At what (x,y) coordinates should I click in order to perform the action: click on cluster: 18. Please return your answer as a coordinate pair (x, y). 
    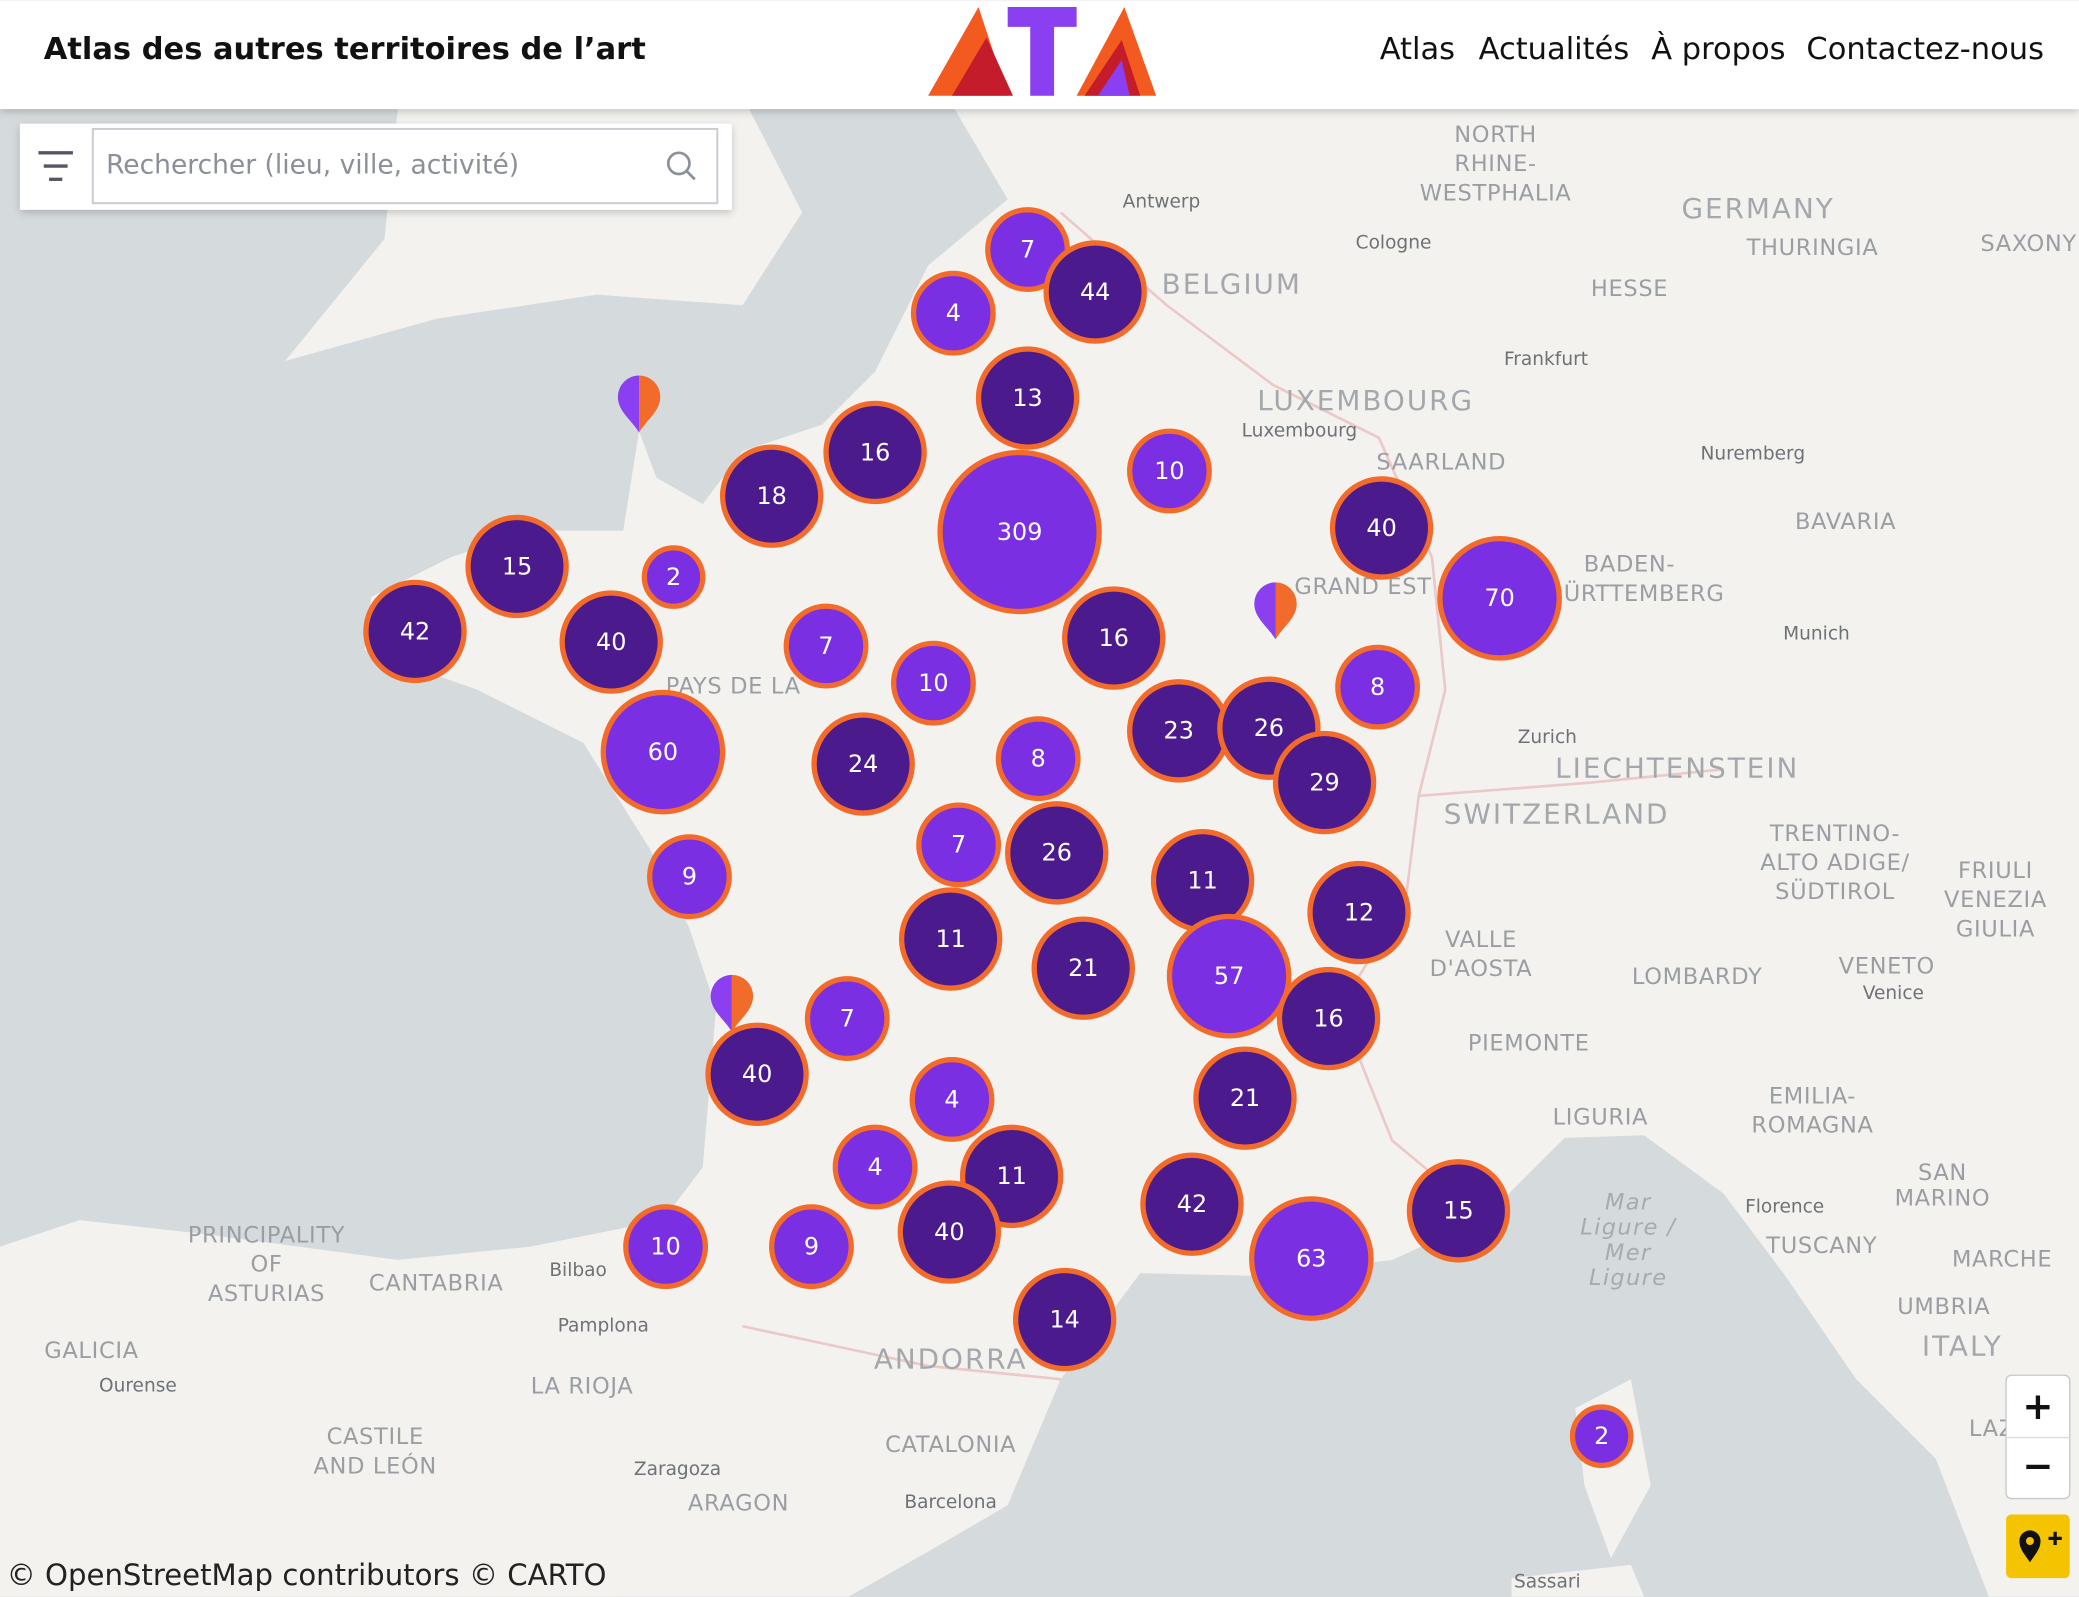
    Looking at the image, I should click on (771, 496).